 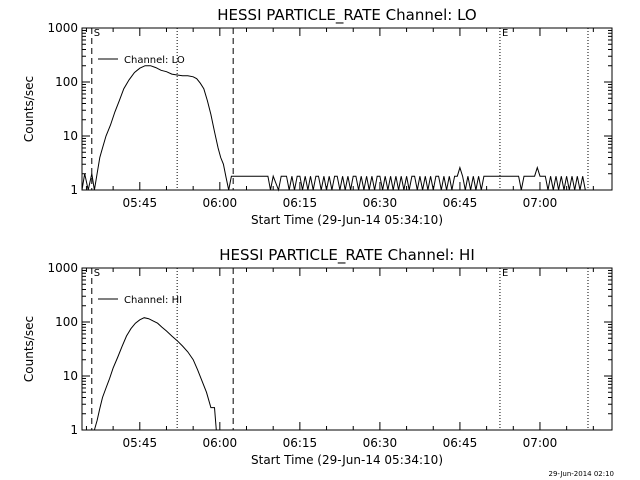 I want to click on chart-title: HESSI PARTICLE_RATE Channel: HI, so click(x=347, y=255).